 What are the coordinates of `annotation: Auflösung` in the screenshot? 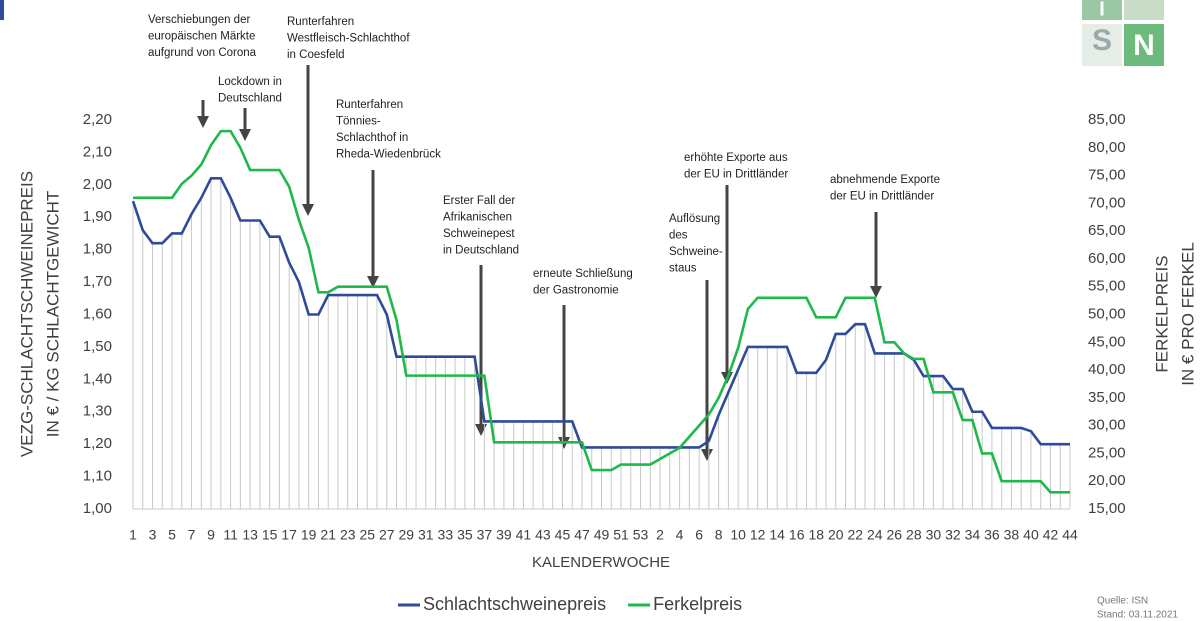 It's located at (694, 219).